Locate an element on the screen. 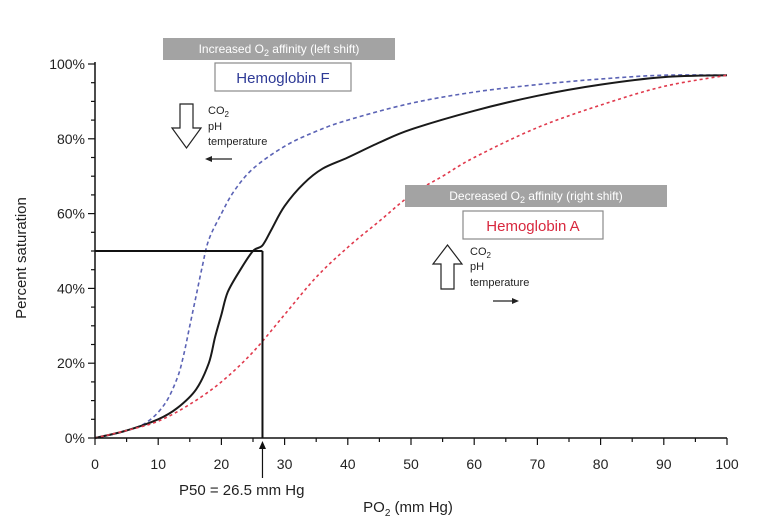 The width and height of the screenshot is (759, 519). x-tick-label: 100 is located at coordinates (727, 464).